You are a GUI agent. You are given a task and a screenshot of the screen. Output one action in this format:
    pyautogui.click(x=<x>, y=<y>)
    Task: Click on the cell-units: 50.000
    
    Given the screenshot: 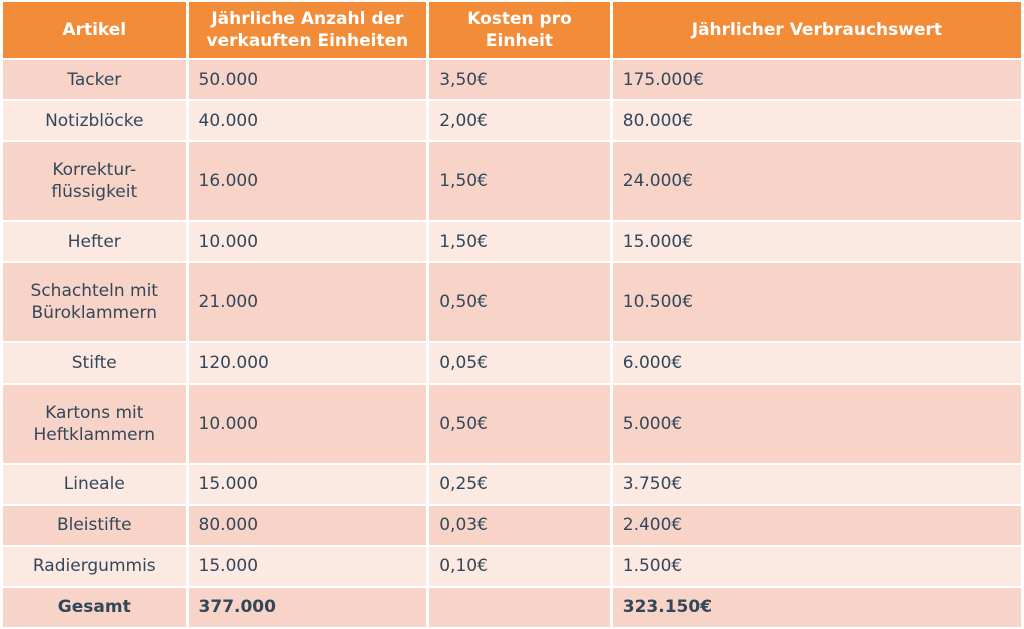 What is the action you would take?
    pyautogui.click(x=307, y=80)
    